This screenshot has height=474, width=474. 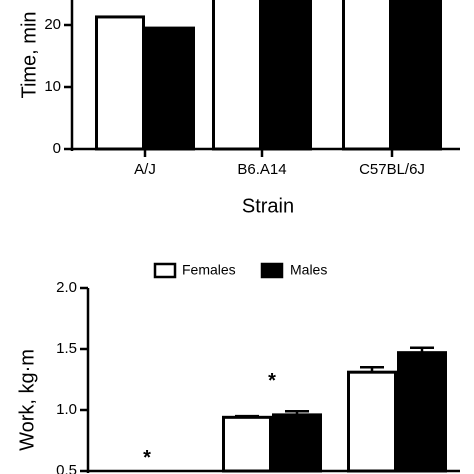 What do you see at coordinates (66, 348) in the screenshot?
I see `y-tick-label: 1.5` at bounding box center [66, 348].